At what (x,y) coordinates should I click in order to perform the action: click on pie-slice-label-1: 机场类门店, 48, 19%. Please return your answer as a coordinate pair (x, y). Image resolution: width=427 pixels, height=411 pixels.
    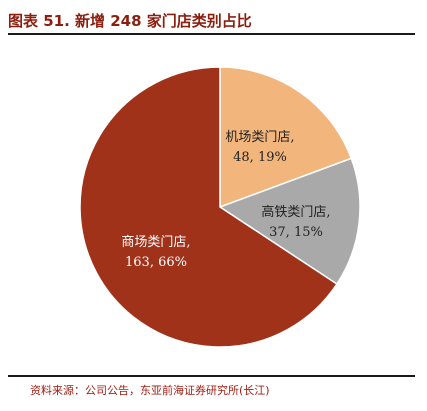
    Looking at the image, I should click on (259, 147).